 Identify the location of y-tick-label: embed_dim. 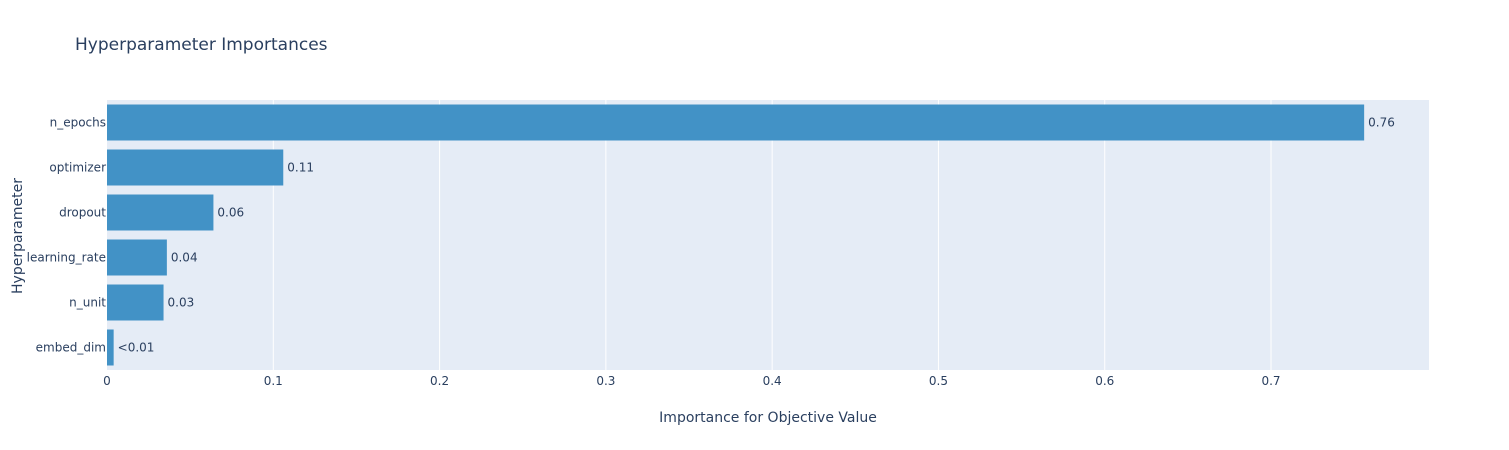
(71, 348).